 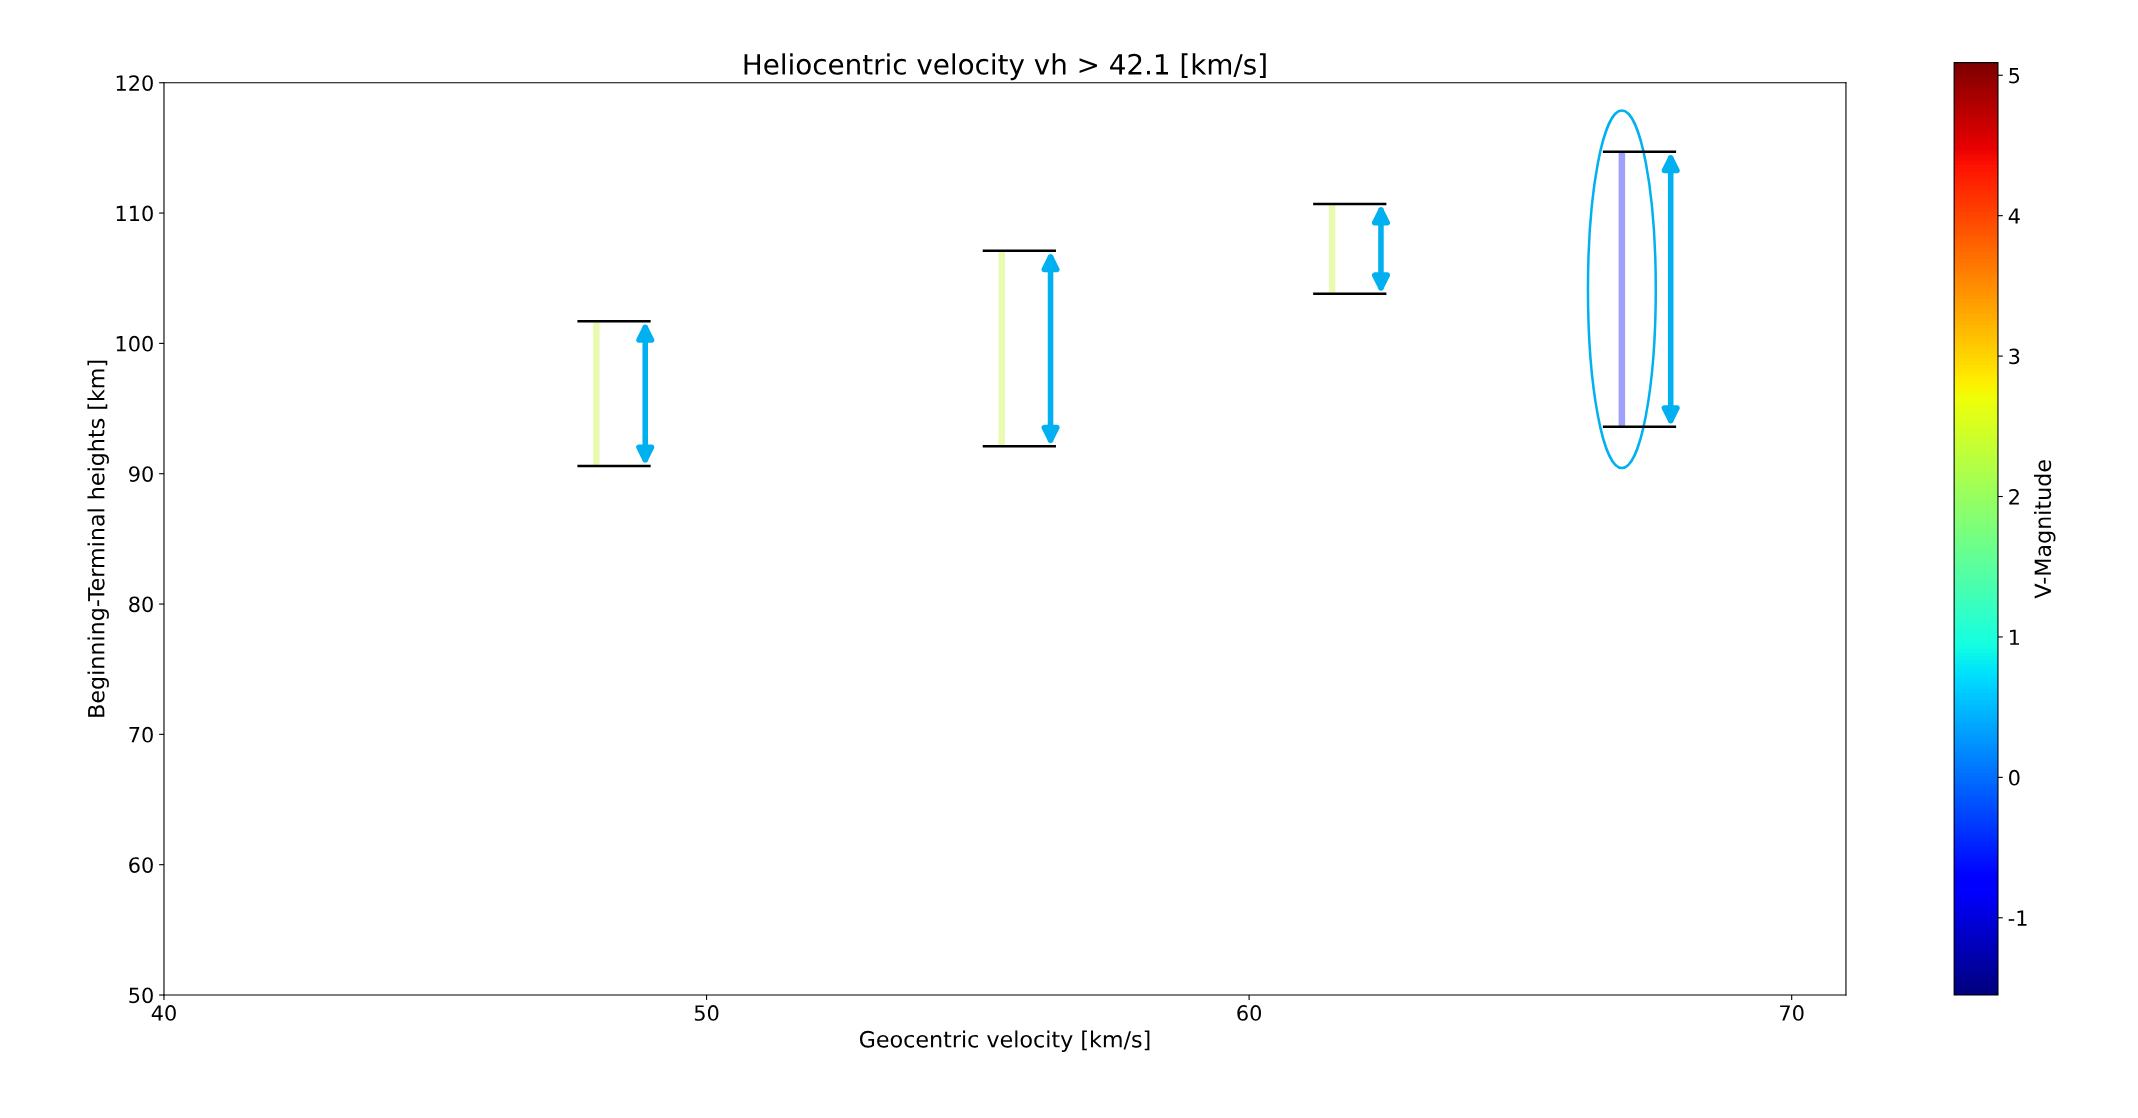 What do you see at coordinates (134, 213) in the screenshot?
I see `y-tick-label: 110` at bounding box center [134, 213].